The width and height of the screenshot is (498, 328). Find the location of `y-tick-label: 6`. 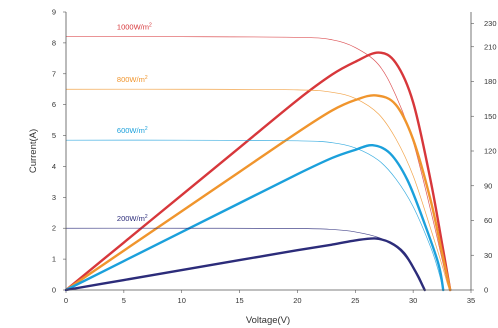

y-tick-label: 6 is located at coordinates (54, 104).